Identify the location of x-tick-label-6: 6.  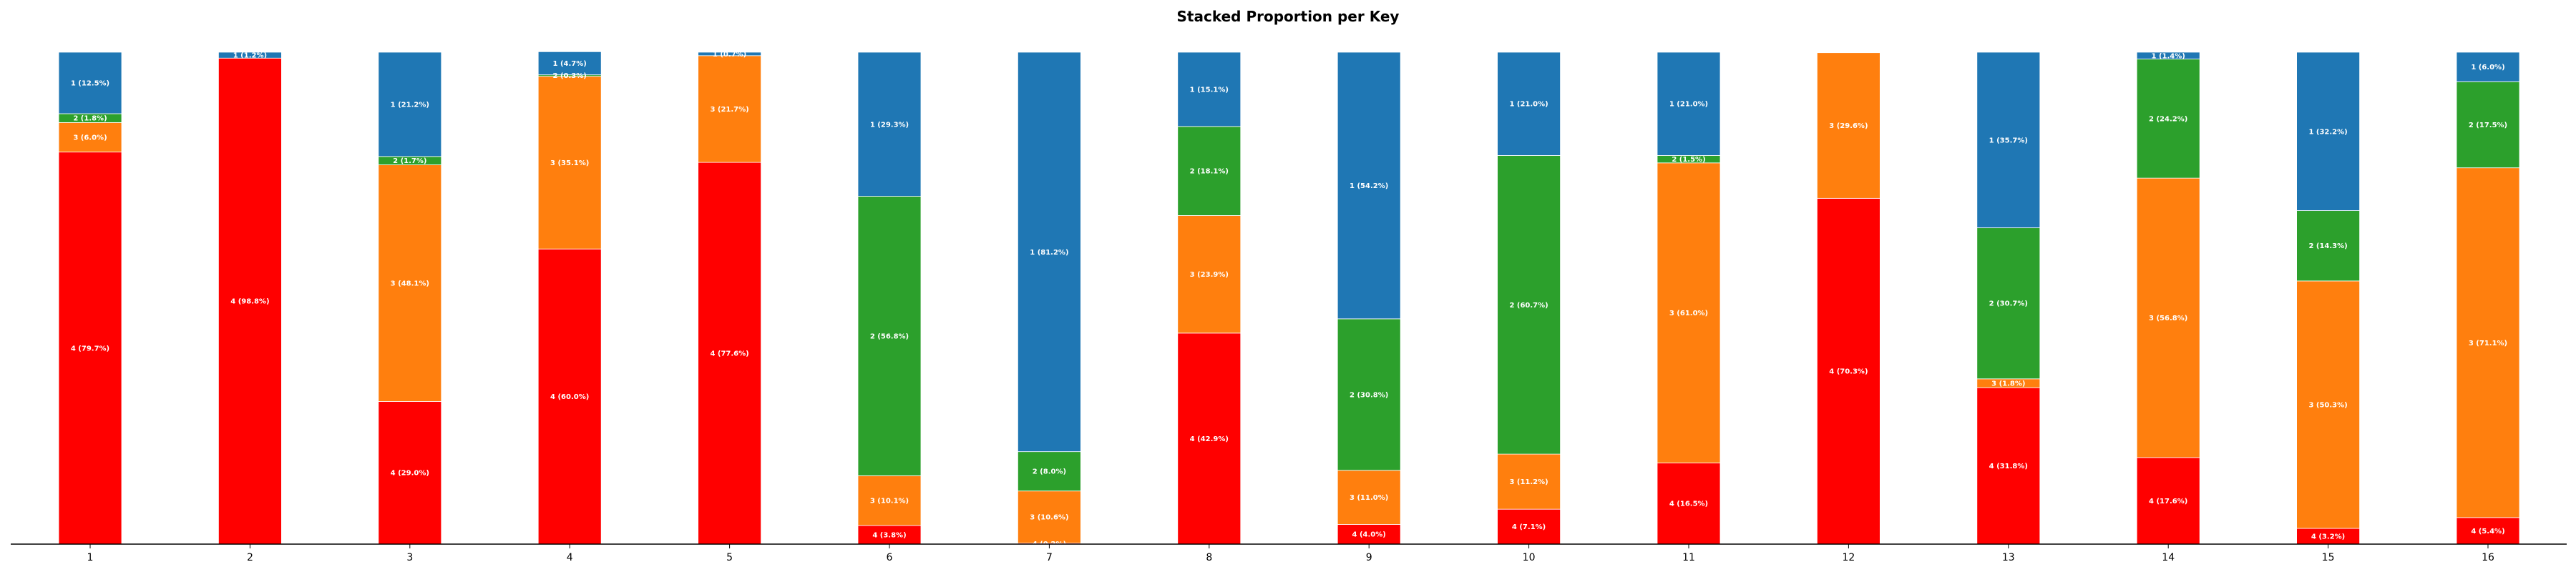
(890, 557).